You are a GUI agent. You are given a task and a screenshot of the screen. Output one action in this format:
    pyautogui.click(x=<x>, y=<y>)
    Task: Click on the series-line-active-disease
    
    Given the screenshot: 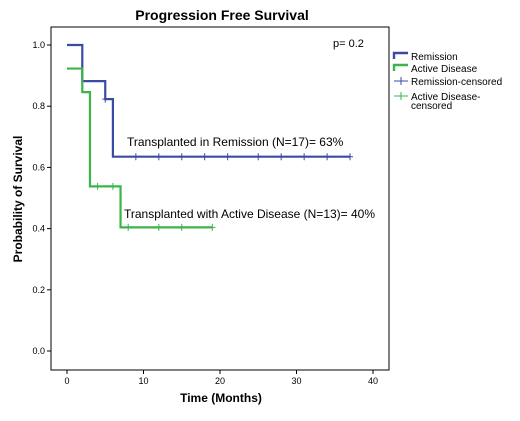 What is the action you would take?
    pyautogui.click(x=140, y=148)
    